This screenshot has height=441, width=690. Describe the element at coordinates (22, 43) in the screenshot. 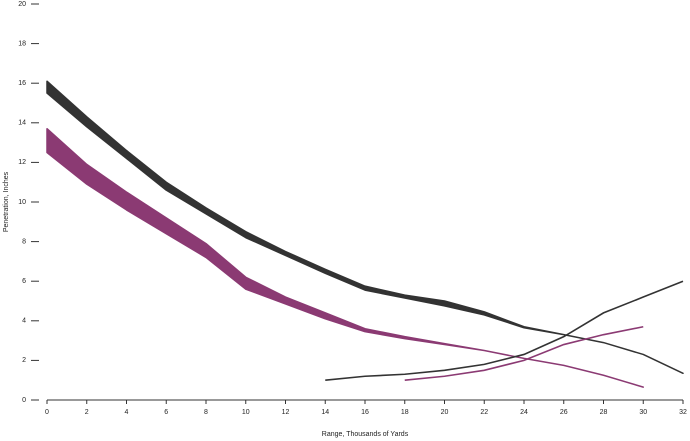

I see `y-tick-label: 18` at that location.